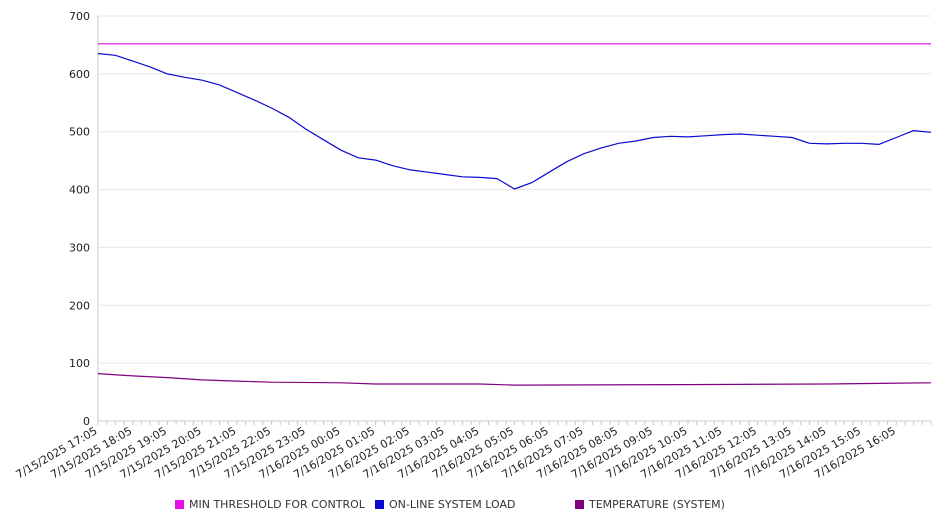 The width and height of the screenshot is (946, 526). I want to click on legend-item: MIN THRESHOLD FOR CONTROL, so click(270, 504).